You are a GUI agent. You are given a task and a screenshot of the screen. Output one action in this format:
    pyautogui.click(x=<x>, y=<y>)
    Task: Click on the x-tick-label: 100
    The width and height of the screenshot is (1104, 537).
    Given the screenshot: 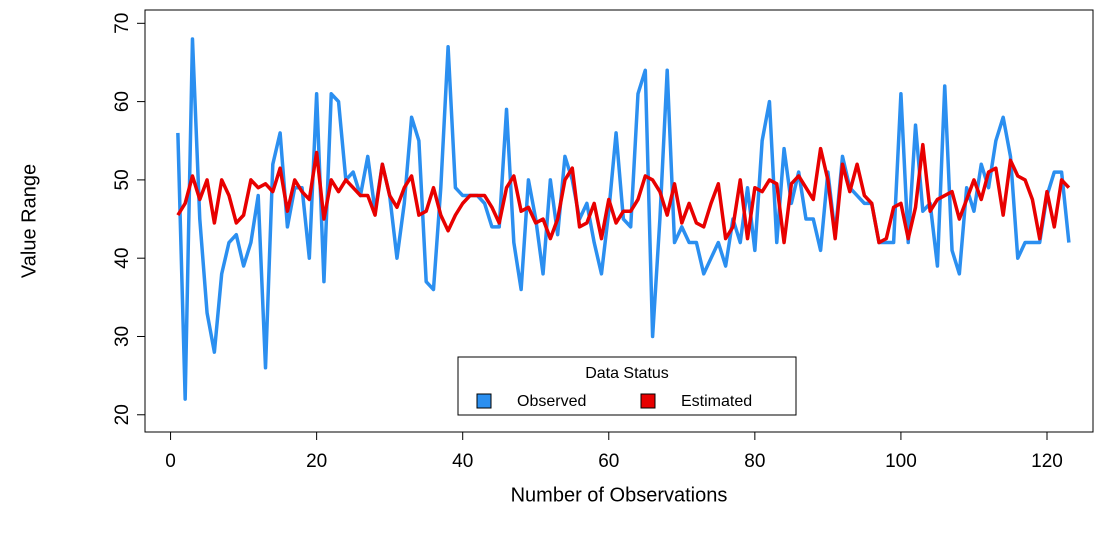 What is the action you would take?
    pyautogui.click(x=901, y=461)
    